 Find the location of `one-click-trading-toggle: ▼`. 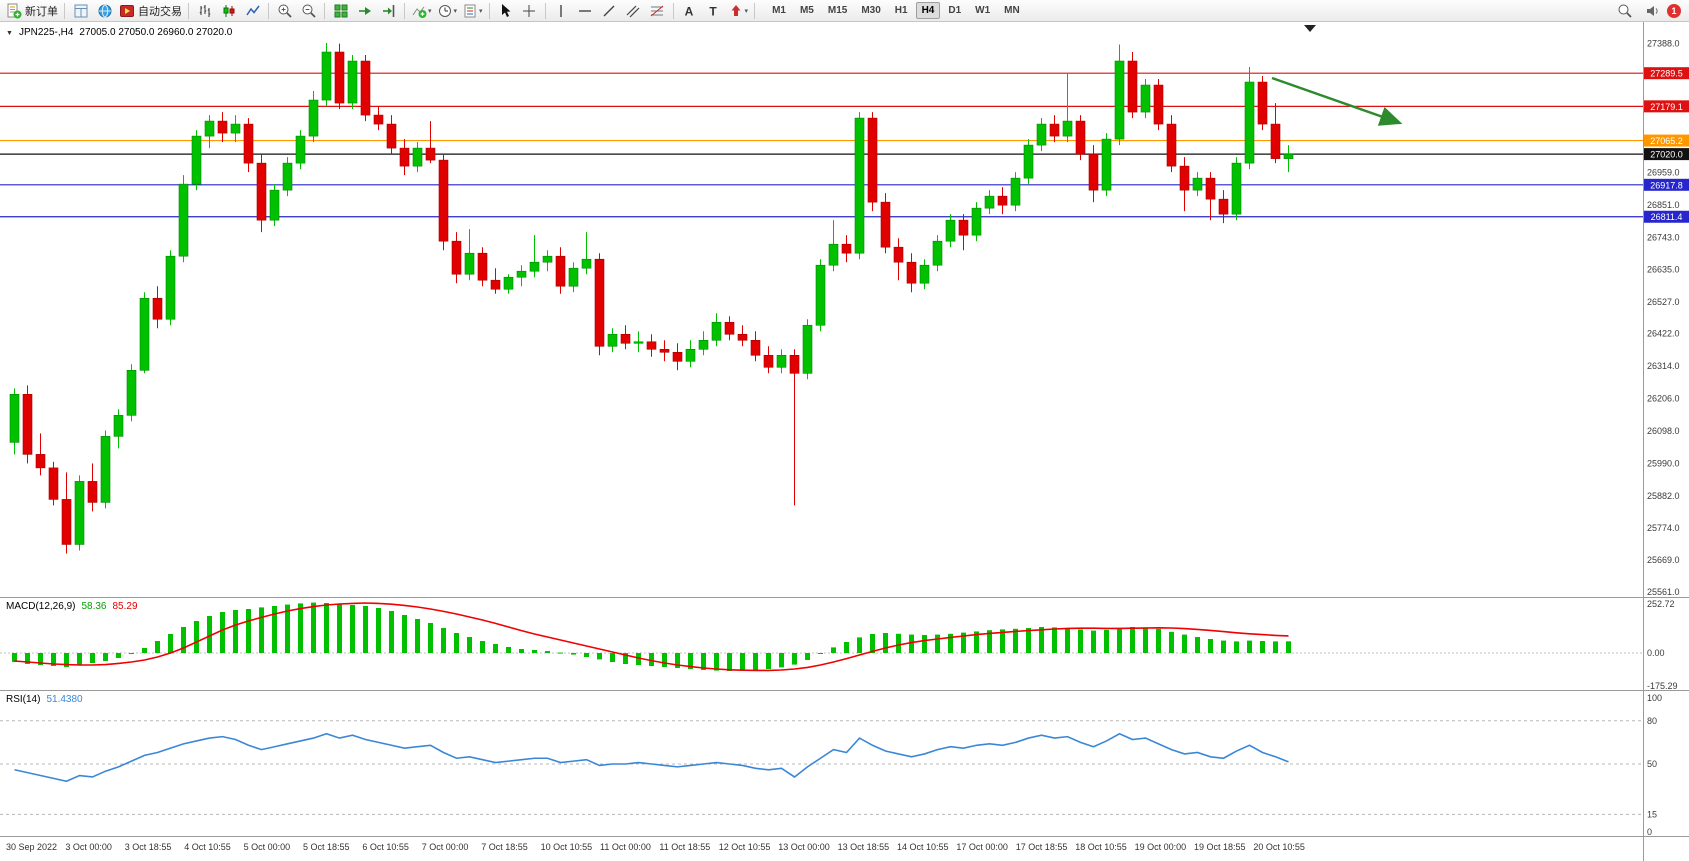

one-click-trading-toggle: ▼ is located at coordinates (9, 33).